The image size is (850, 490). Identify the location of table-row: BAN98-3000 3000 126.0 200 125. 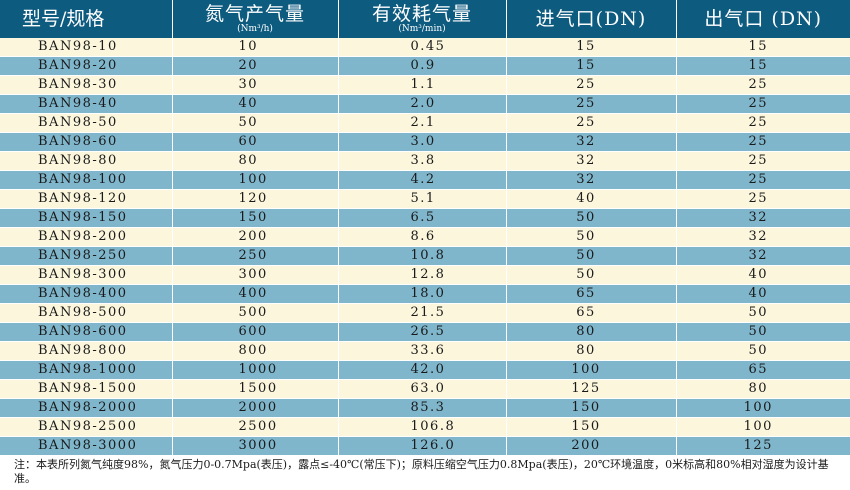
(425, 446).